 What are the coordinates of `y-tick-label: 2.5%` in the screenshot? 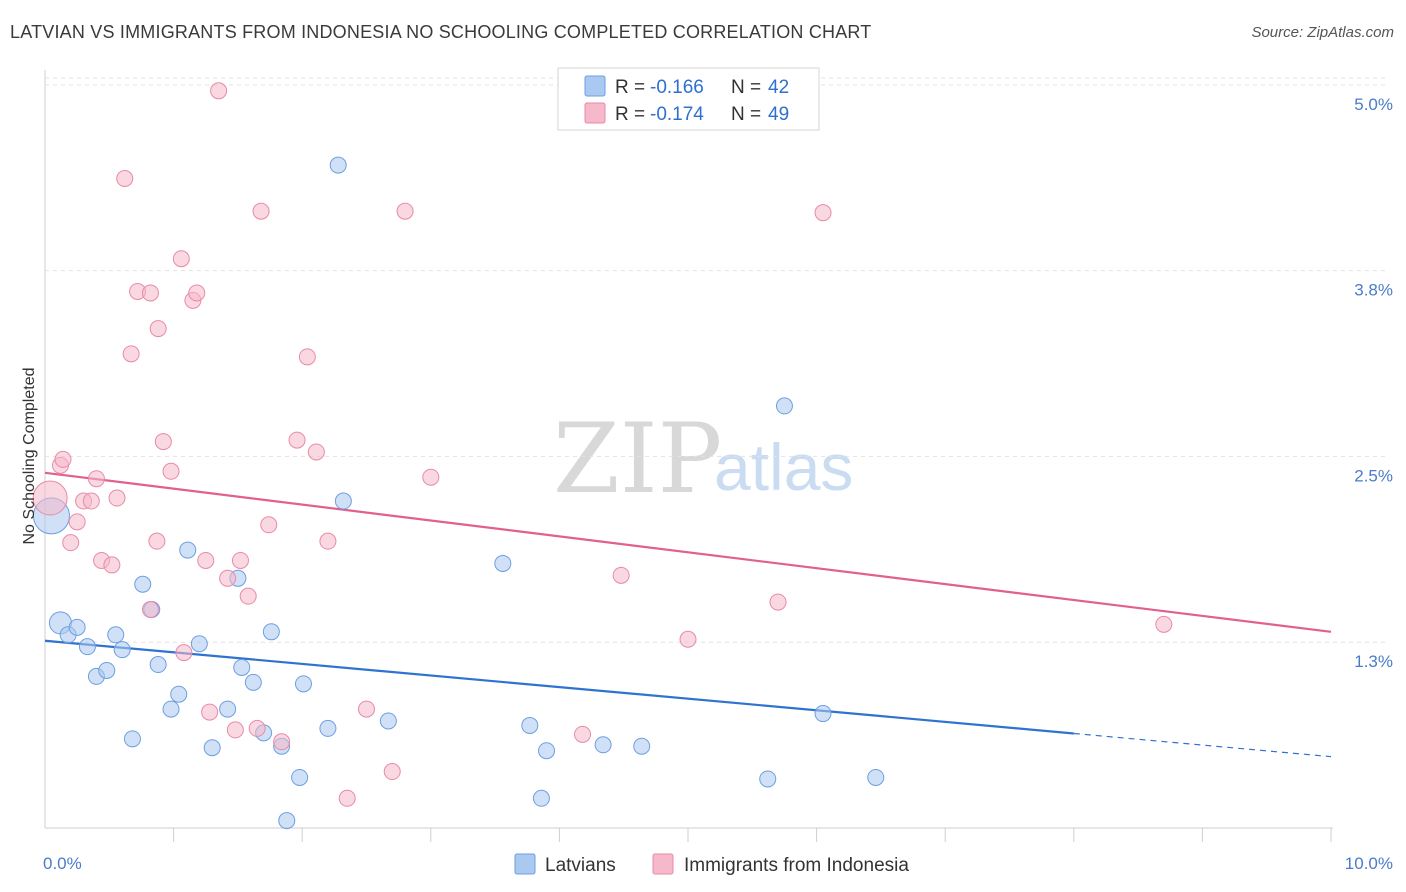 It's located at (1373, 475).